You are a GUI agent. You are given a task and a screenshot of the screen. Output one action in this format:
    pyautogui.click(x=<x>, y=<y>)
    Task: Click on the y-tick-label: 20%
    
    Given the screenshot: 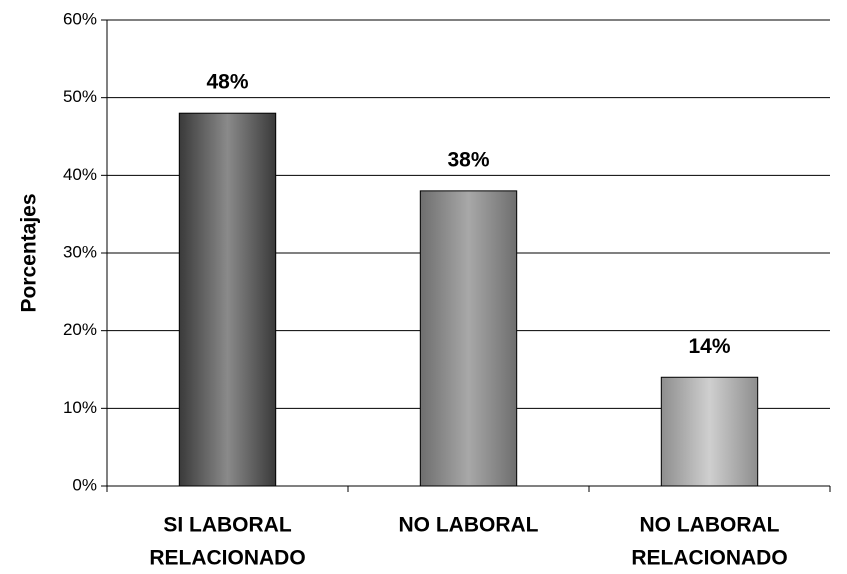 What is the action you would take?
    pyautogui.click(x=80, y=329)
    